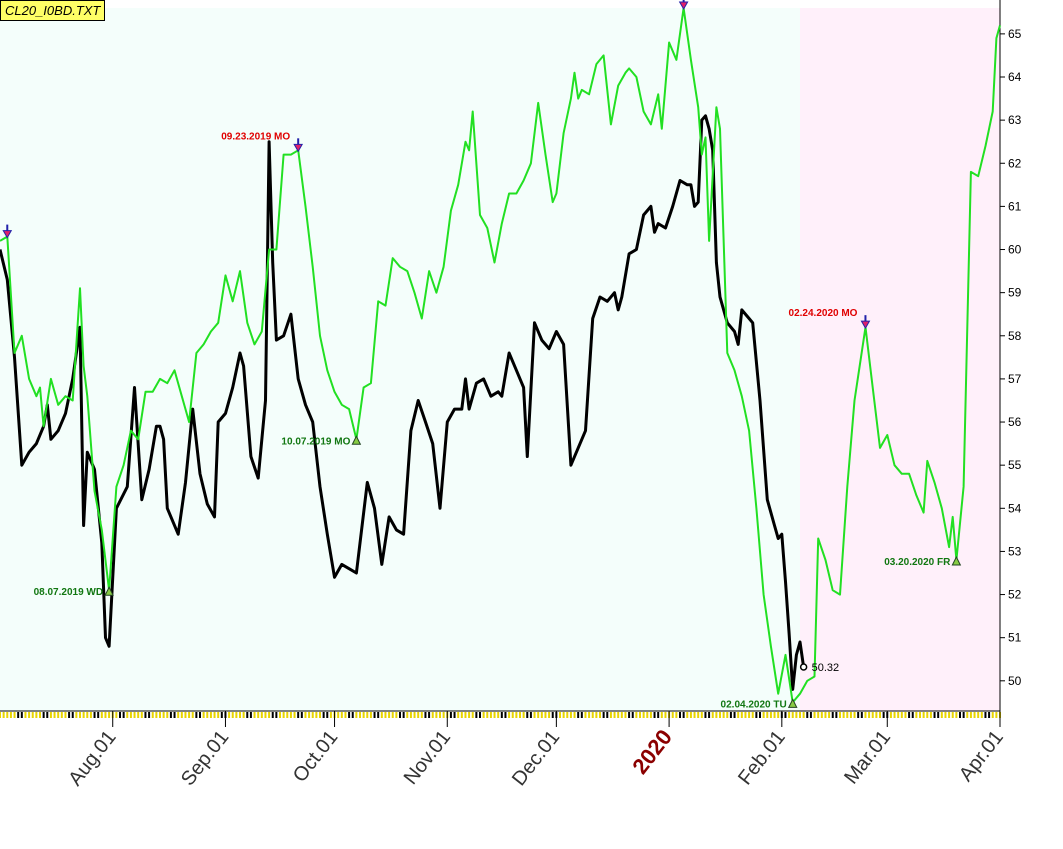 This screenshot has width=1063, height=849. Describe the element at coordinates (315, 441) in the screenshot. I see `low-label: 10.07.2019 MO` at that location.